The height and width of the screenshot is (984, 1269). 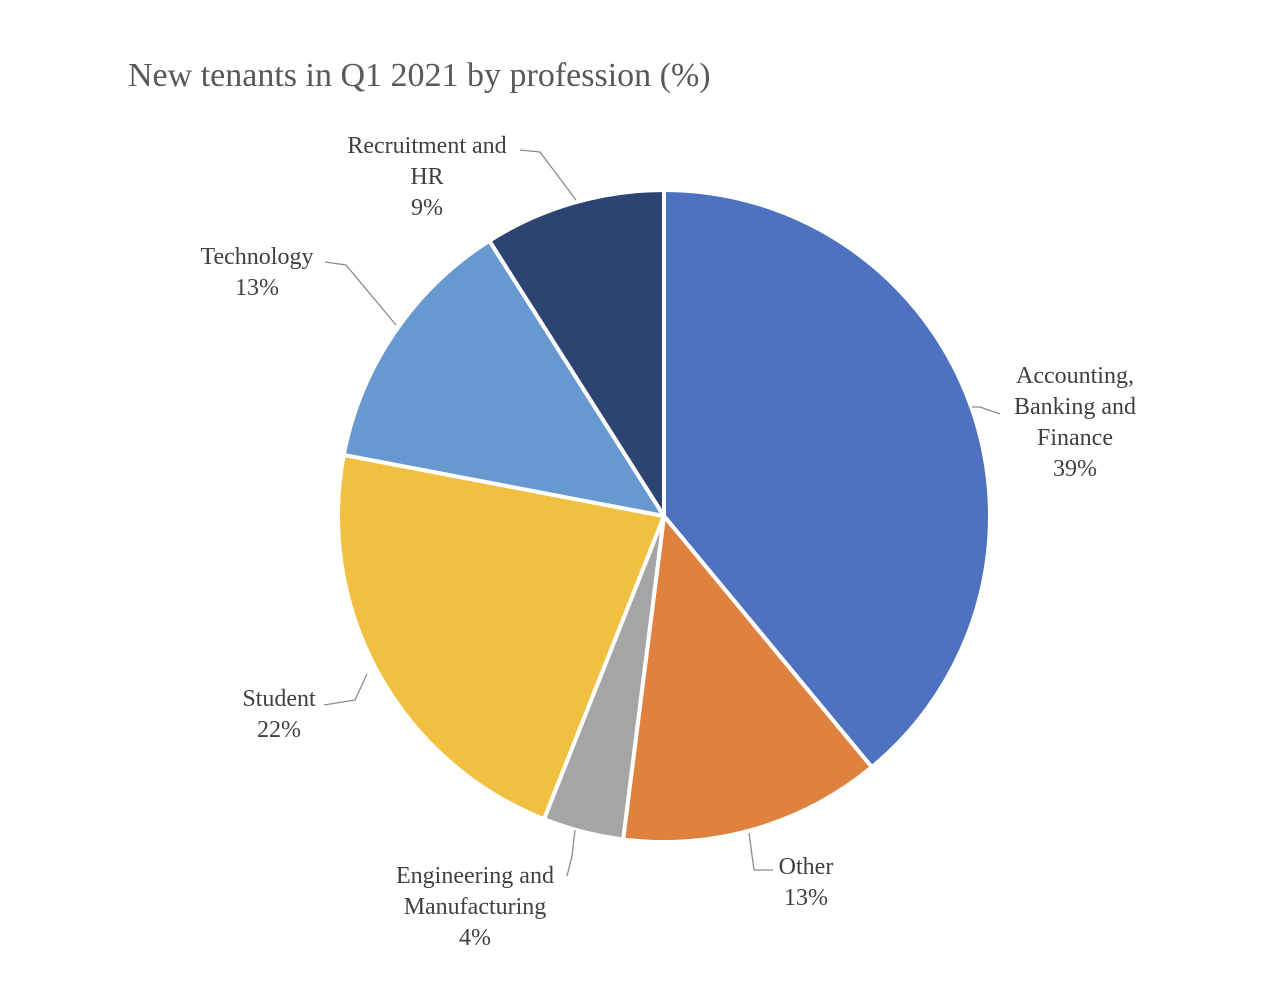 What do you see at coordinates (257, 272) in the screenshot?
I see `data-label-technology: Technology 13%` at bounding box center [257, 272].